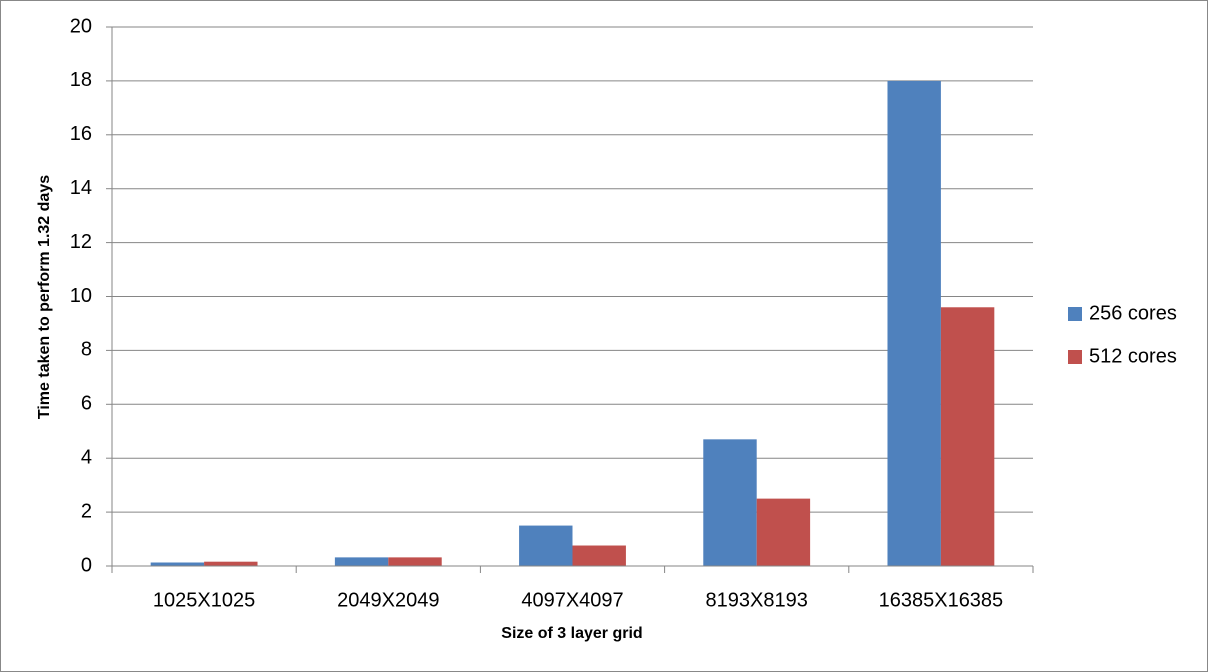  What do you see at coordinates (757, 600) in the screenshot?
I see `x-tick-label: 8193X8193` at bounding box center [757, 600].